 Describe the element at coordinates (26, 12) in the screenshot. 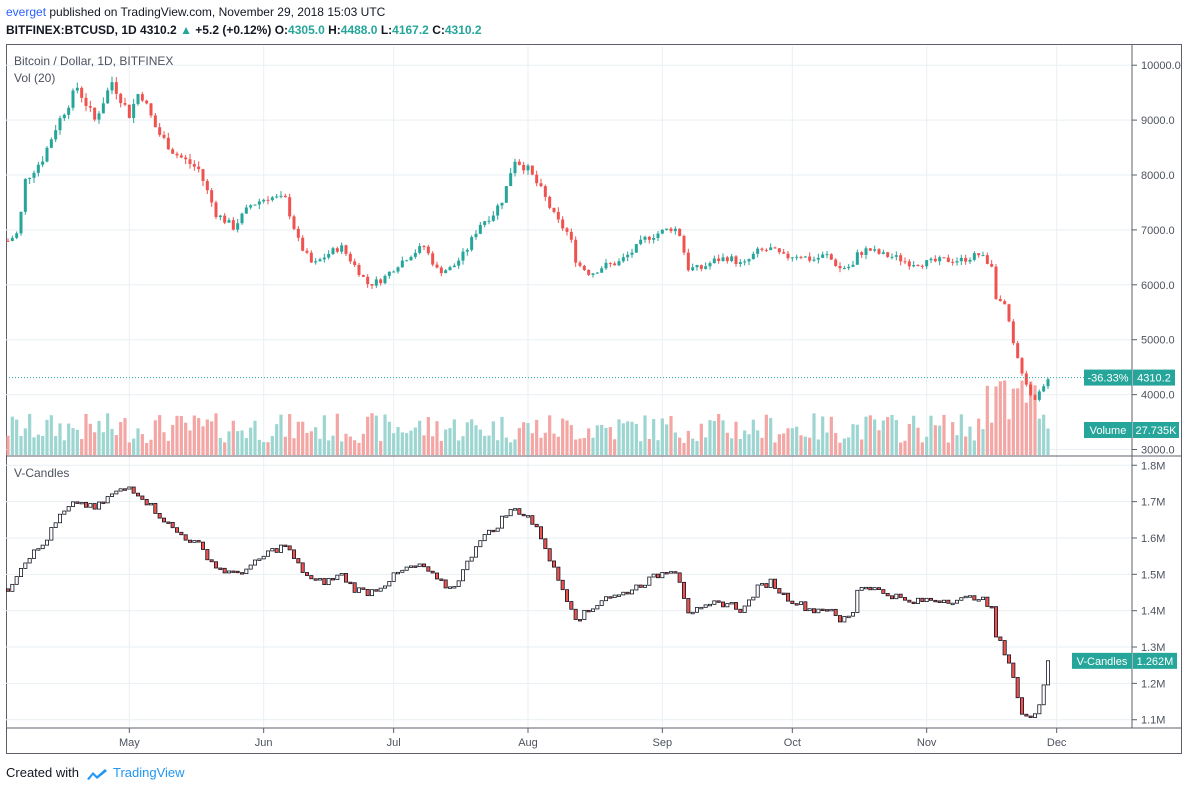

I see `author-link: everget` at that location.